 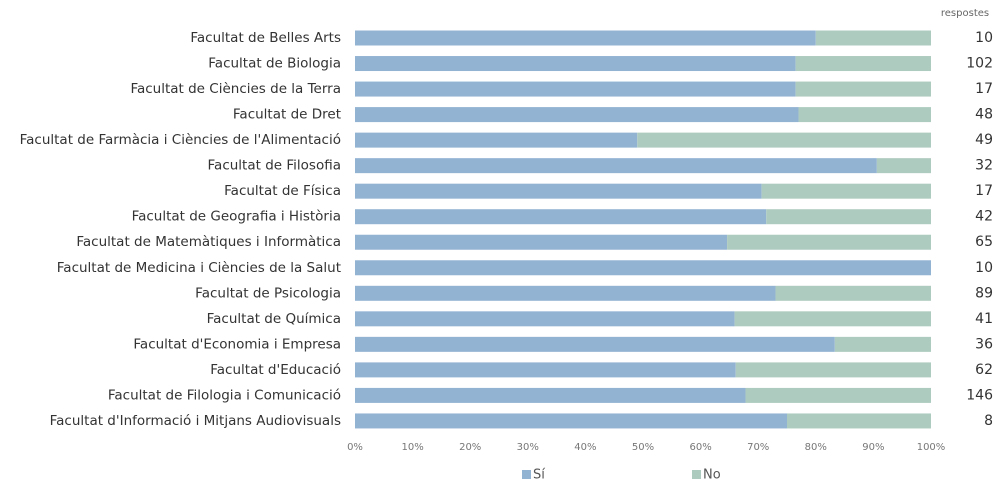 I want to click on category-label: Facultat de Biologia, so click(x=274, y=64).